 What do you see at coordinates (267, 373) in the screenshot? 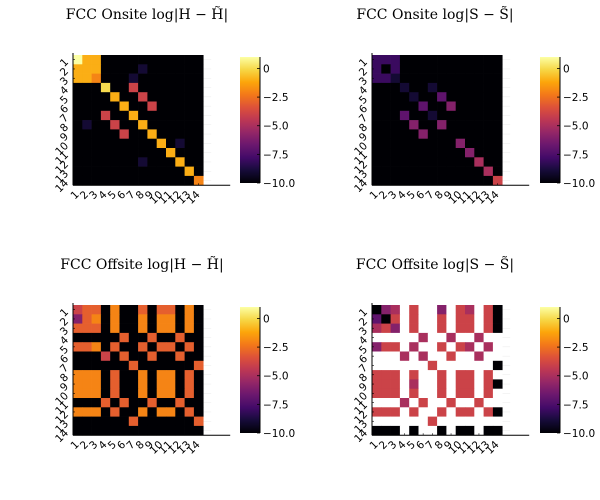
I see `colorbar-offsite-h: 0 −2.5 −5.0 −7.5 −10.0` at bounding box center [267, 373].